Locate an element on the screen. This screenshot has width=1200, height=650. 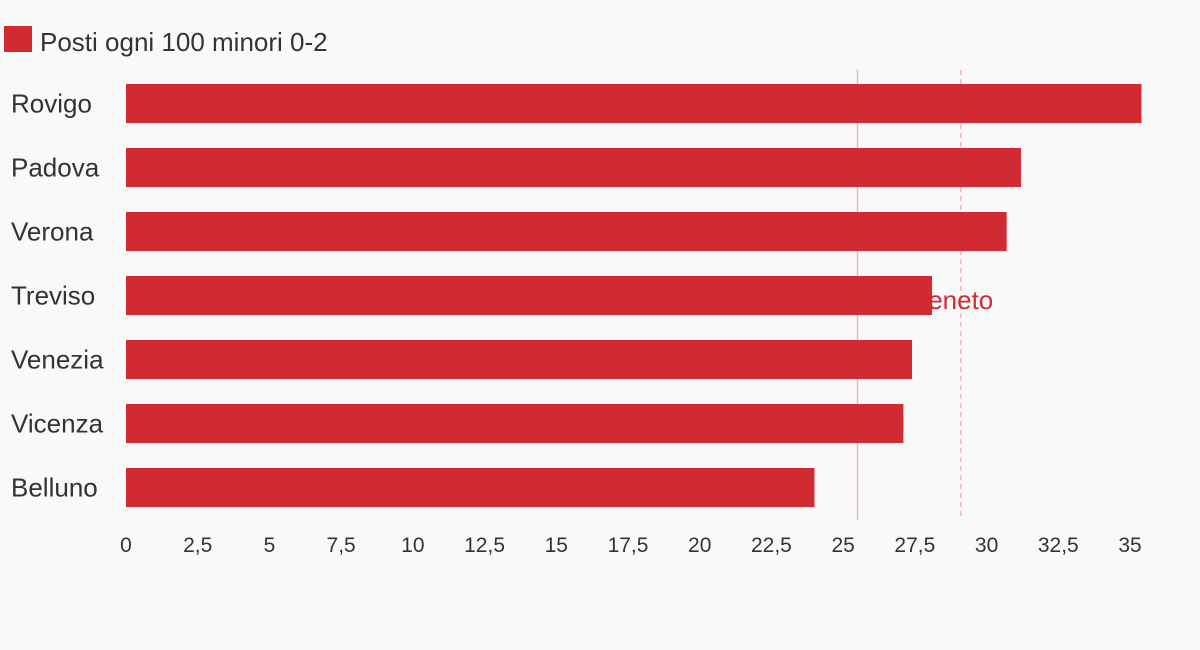
x-tick-label: 5 is located at coordinates (270, 545).